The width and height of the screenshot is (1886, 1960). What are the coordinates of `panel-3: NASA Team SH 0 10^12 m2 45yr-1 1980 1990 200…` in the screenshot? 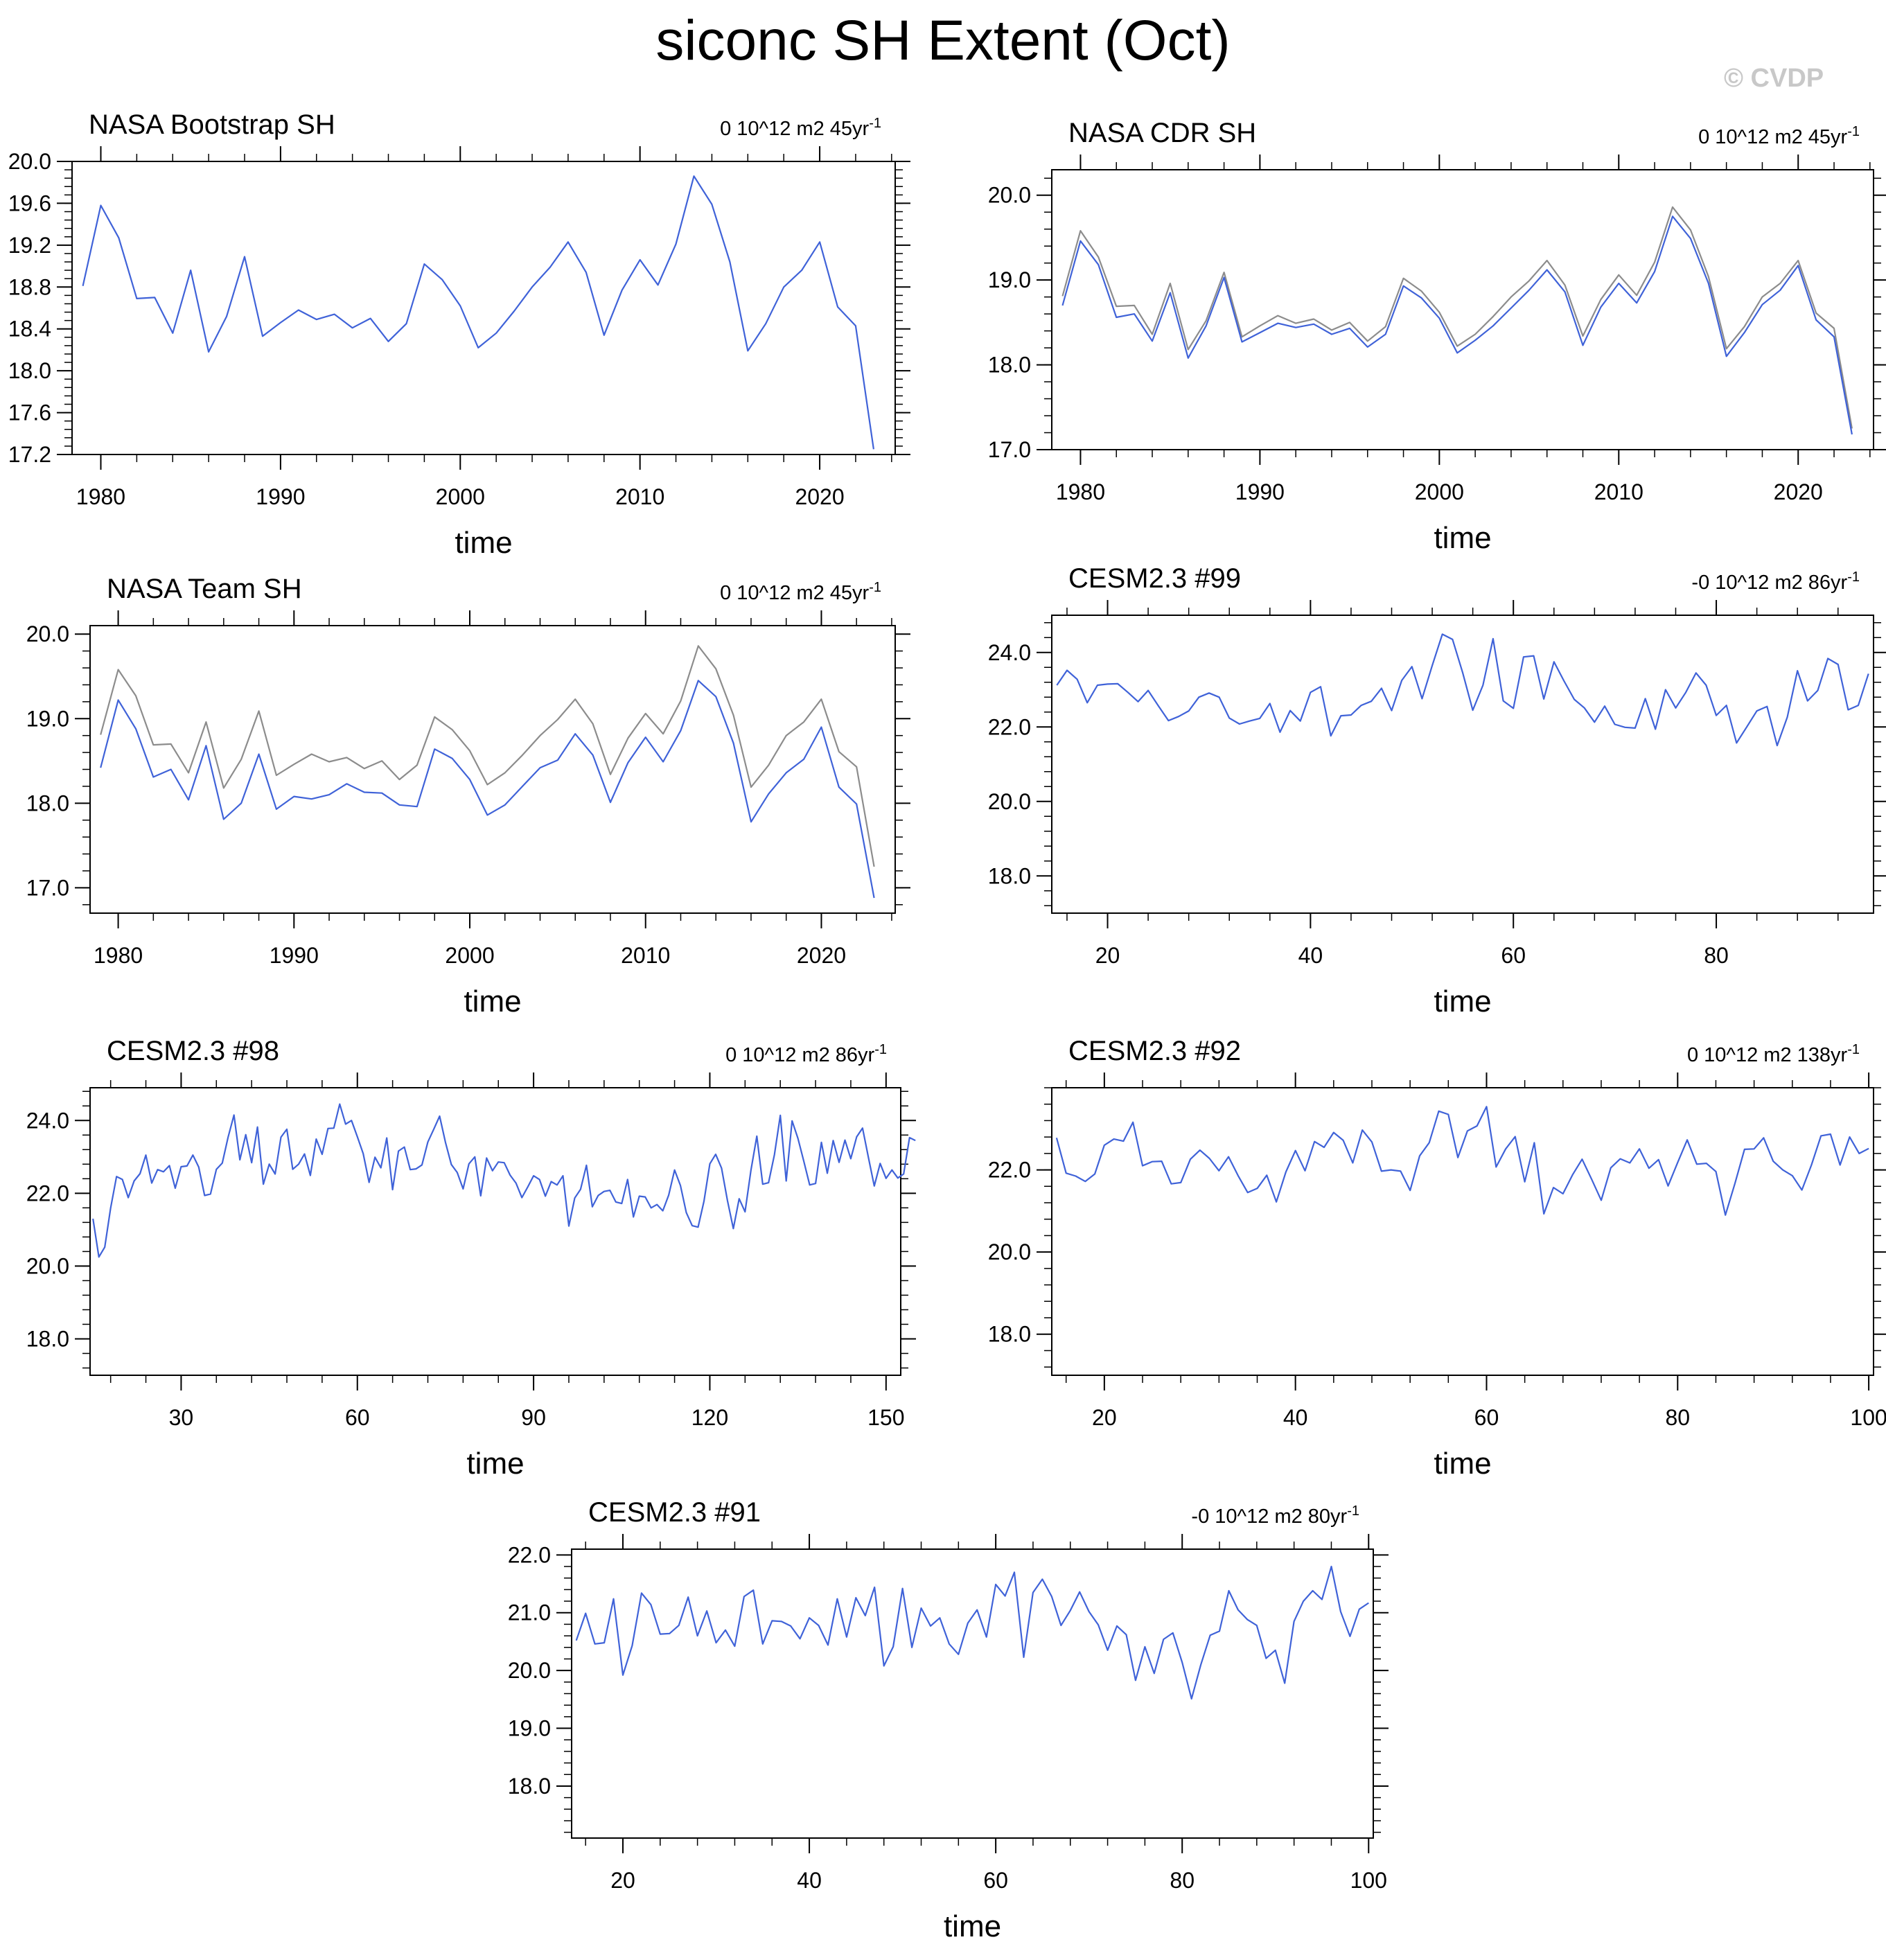 It's located at (468, 796).